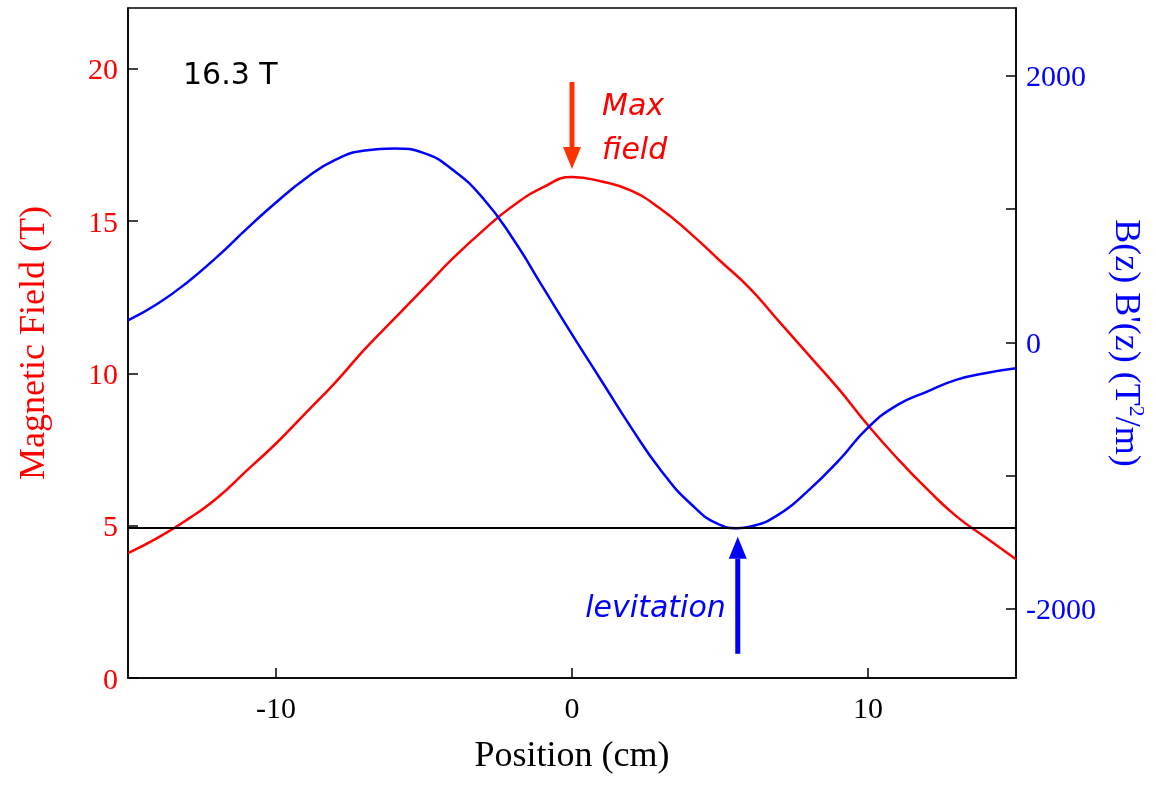  I want to click on y2-tick-label: 0, so click(1033, 342).